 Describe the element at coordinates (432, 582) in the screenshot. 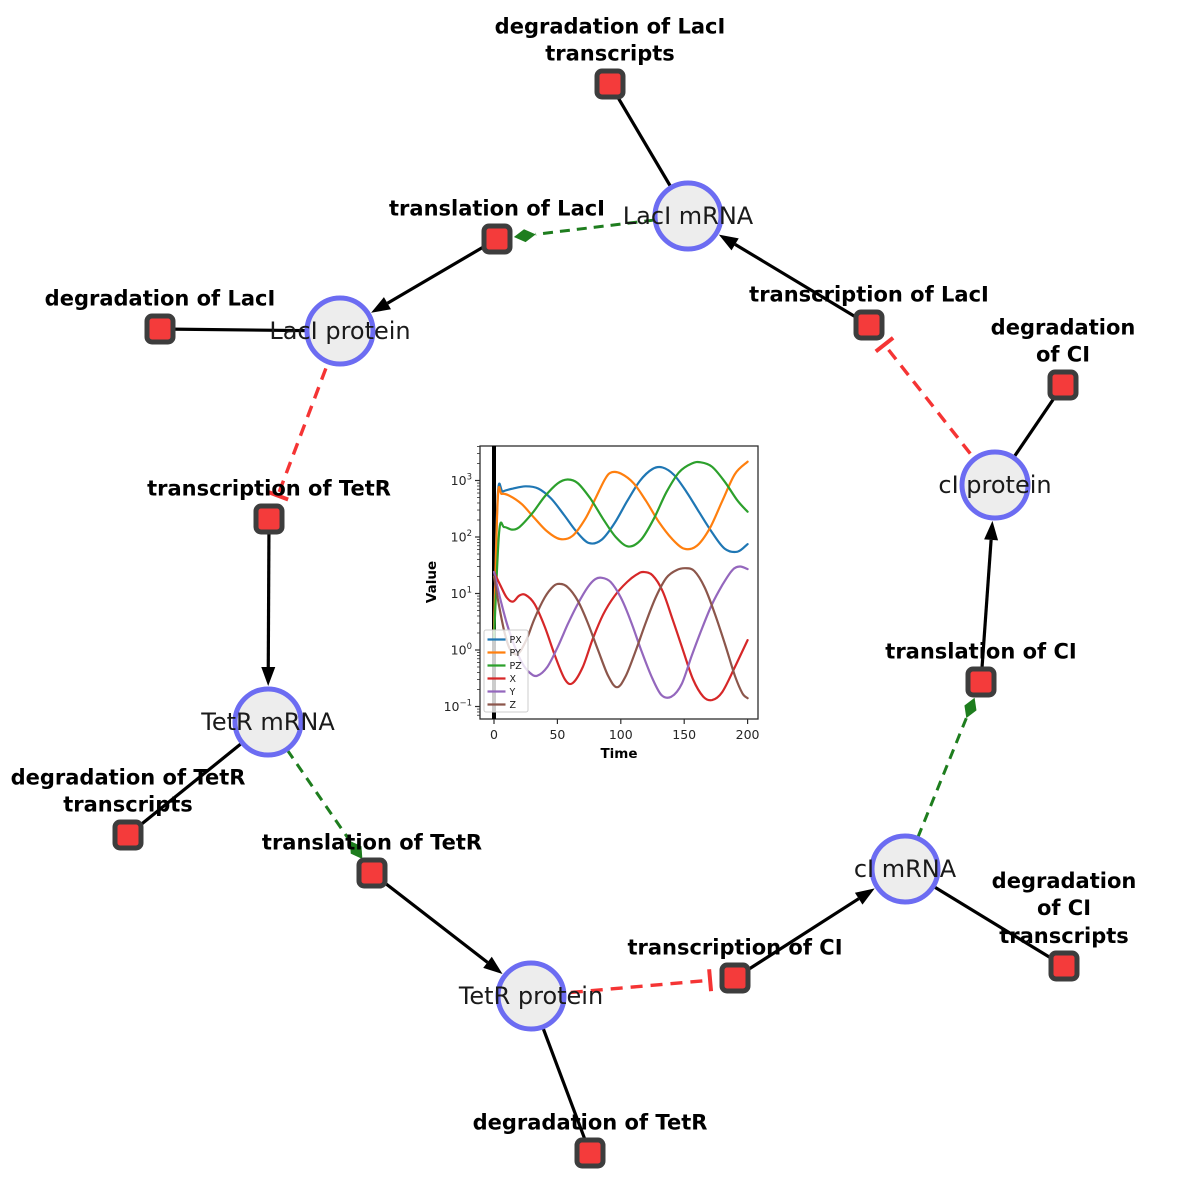

I see `y-axis-title: Value` at that location.